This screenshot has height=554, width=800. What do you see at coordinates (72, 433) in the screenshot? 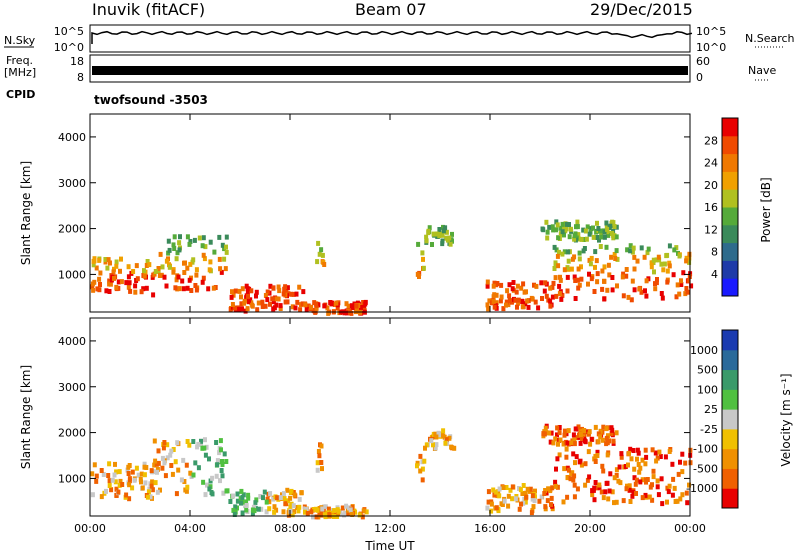
I see `ytick-label: 2000` at bounding box center [72, 433].